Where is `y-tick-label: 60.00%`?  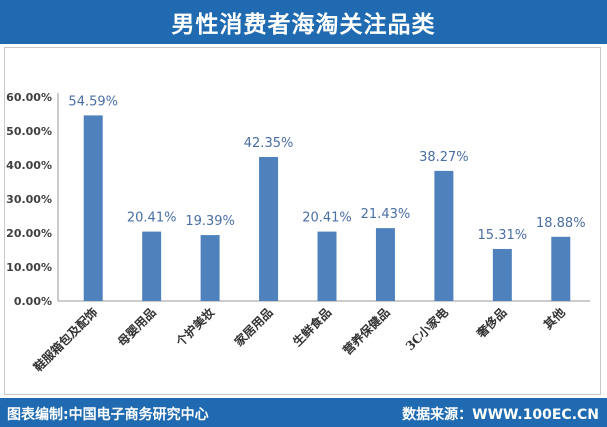 y-tick-label: 60.00% is located at coordinates (29, 97).